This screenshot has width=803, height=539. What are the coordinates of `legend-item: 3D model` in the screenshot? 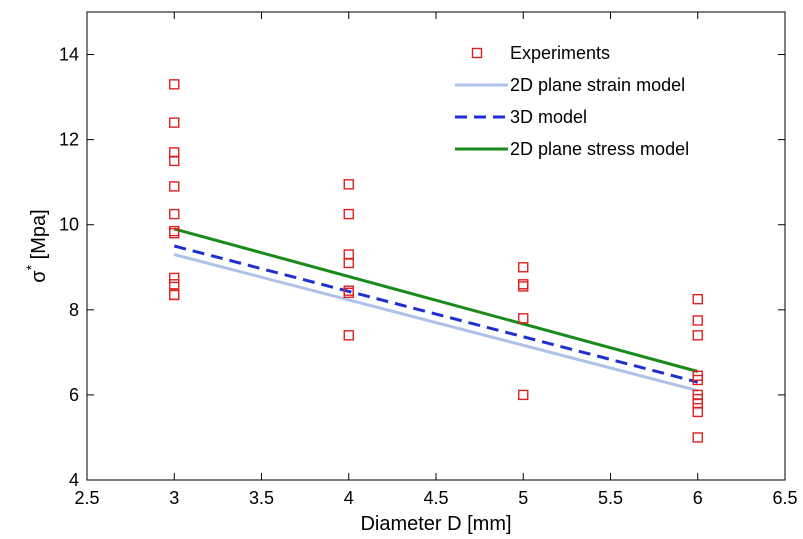 It's located at (521, 117).